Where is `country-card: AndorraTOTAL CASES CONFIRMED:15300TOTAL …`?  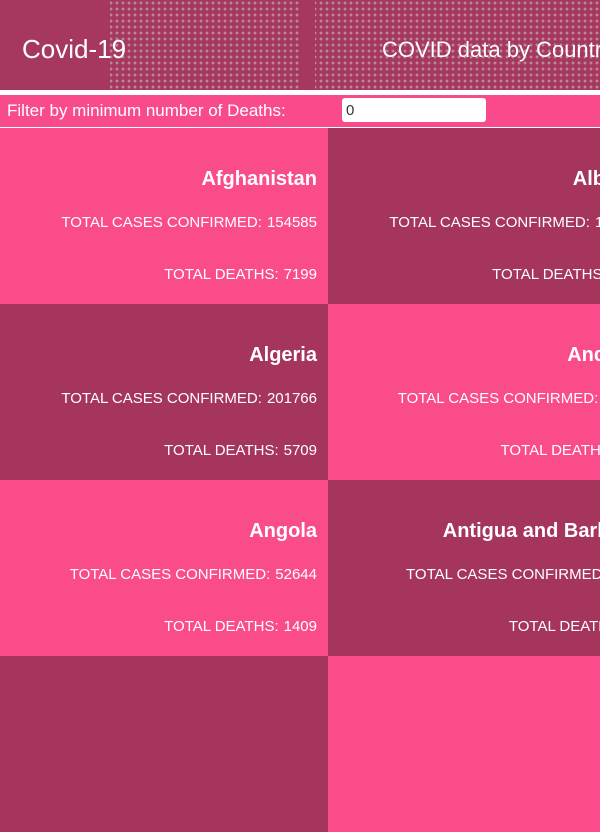 country-card: AndorraTOTAL CASES CONFIRMED:15300TOTAL … is located at coordinates (464, 392).